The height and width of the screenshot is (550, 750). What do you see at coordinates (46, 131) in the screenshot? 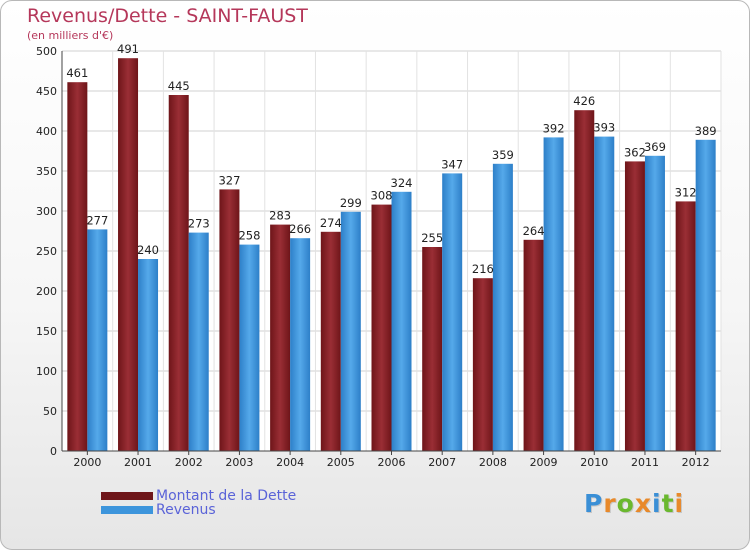
I see `y-tick-label: 400` at bounding box center [46, 131].